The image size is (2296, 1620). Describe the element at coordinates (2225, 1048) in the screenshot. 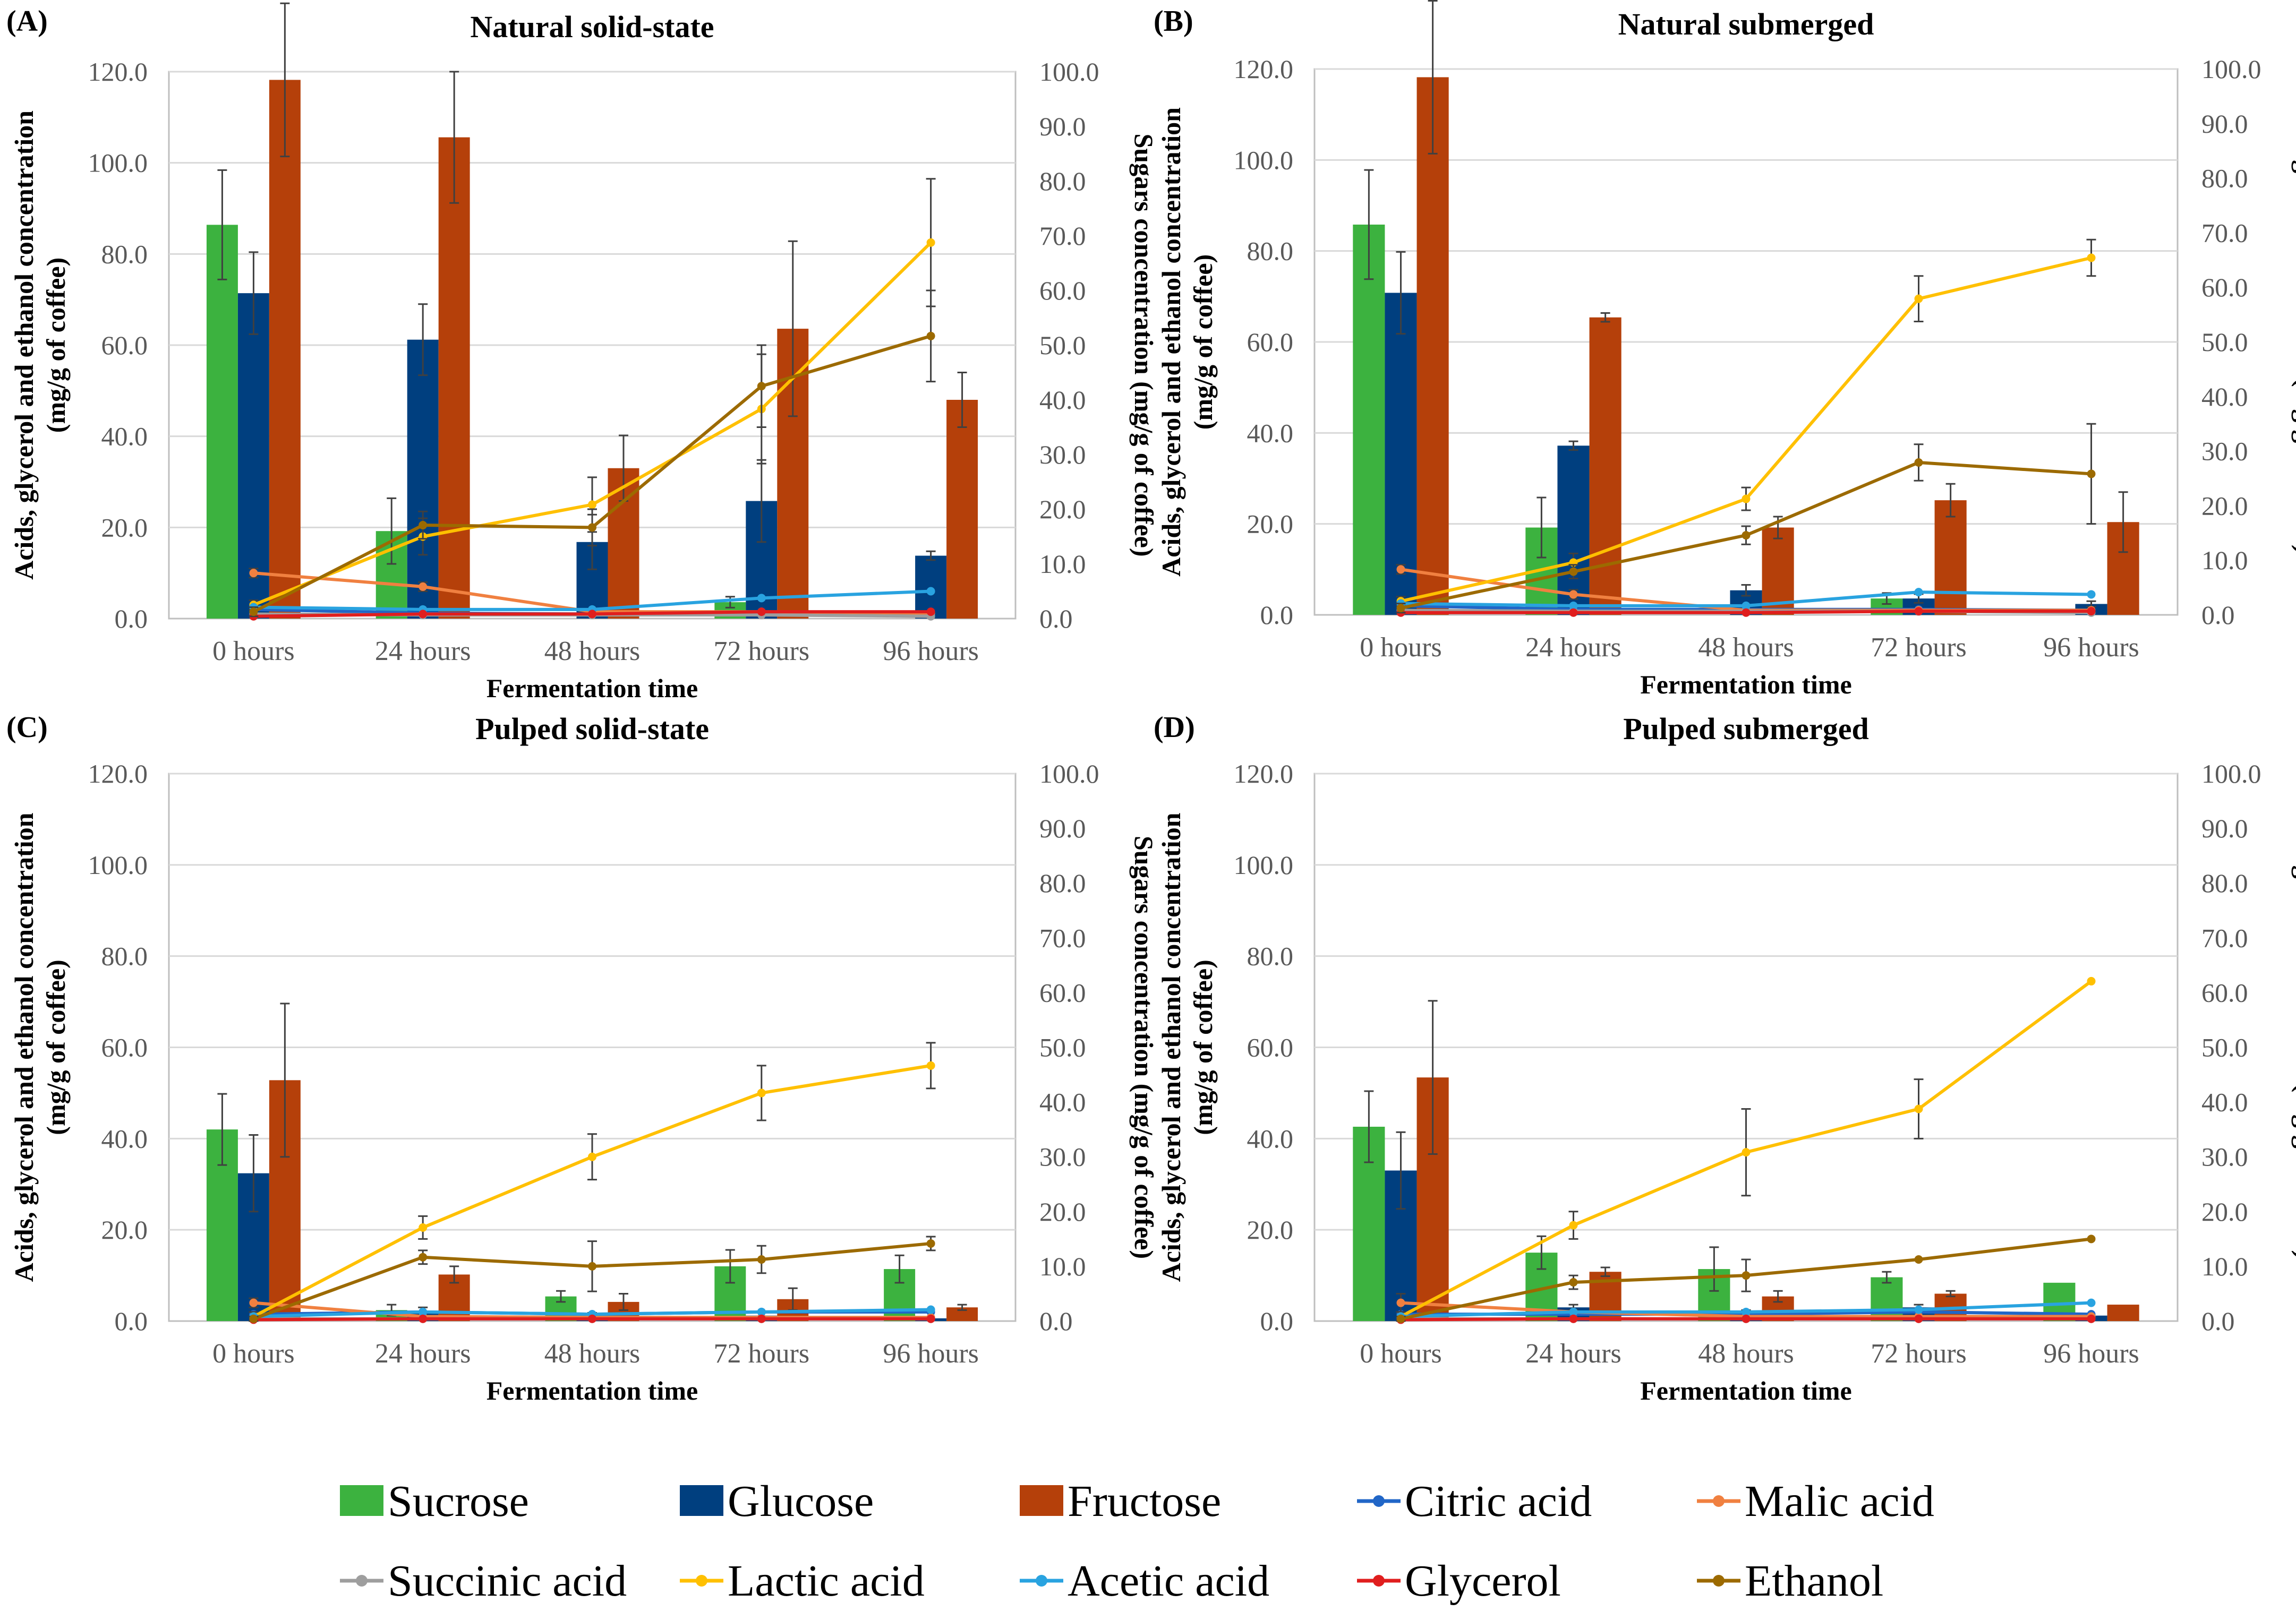

I see `y2-tick-label: 50.0` at that location.